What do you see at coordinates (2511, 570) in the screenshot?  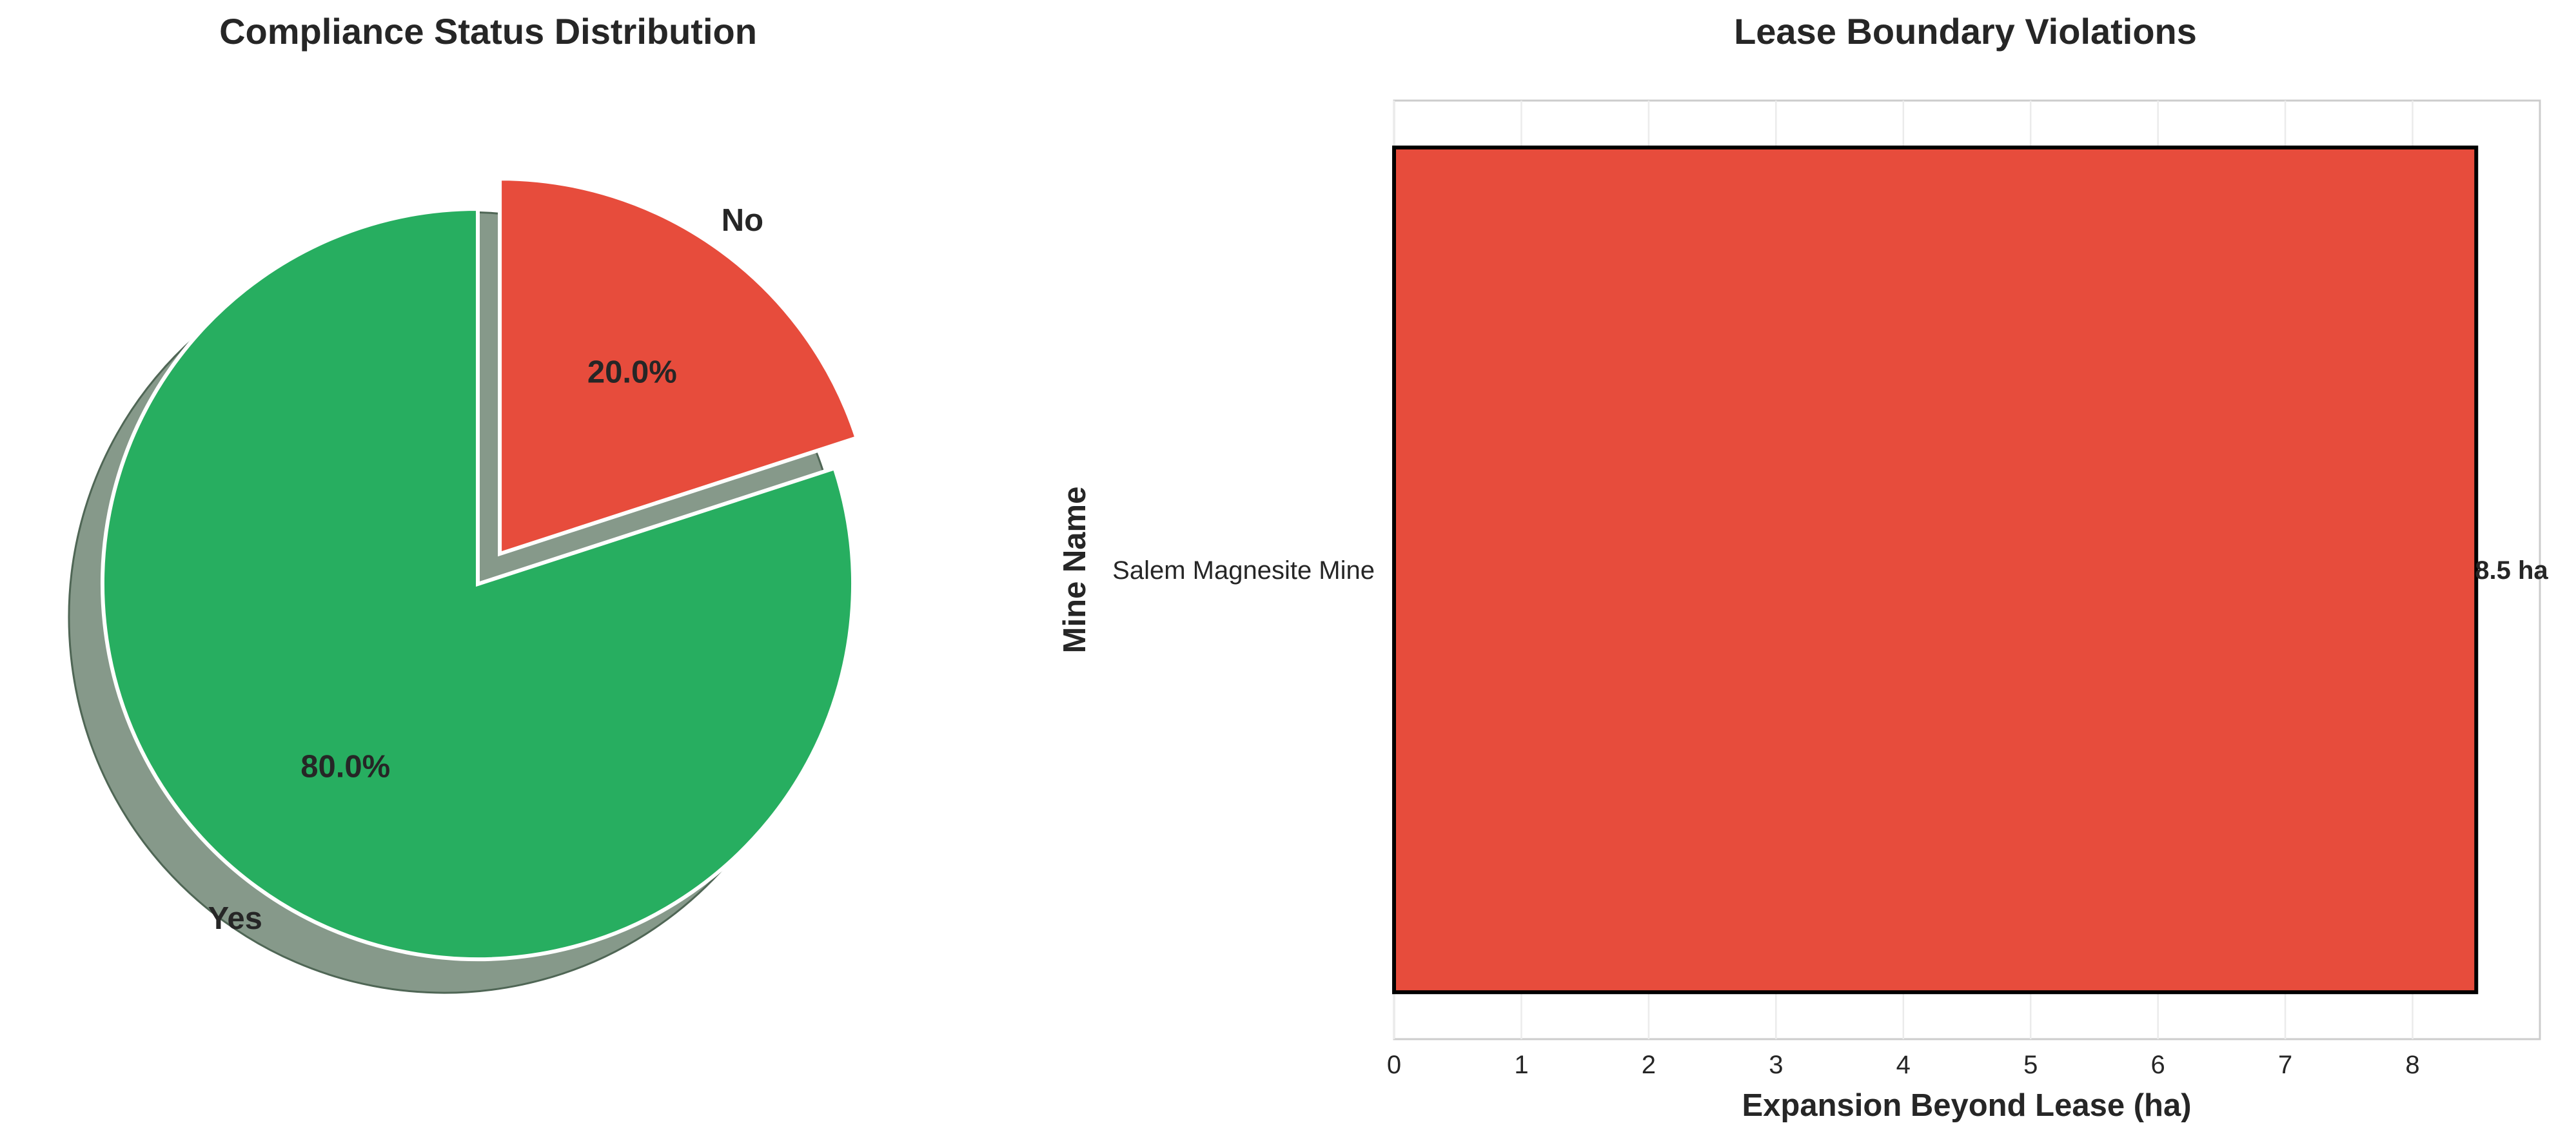 I see `bar-value-label: 8.5 ha` at bounding box center [2511, 570].